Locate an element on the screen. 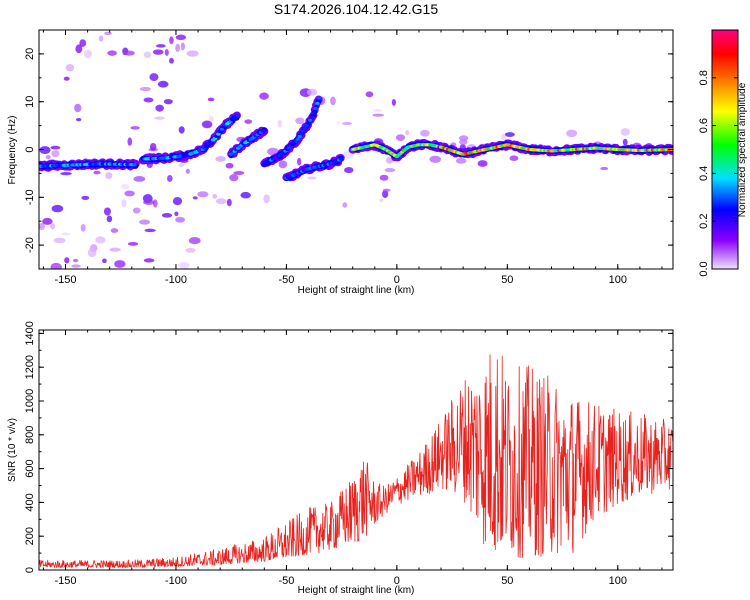 Image resolution: width=750 pixels, height=600 pixels. colorbar-gradient is located at coordinates (725, 149).